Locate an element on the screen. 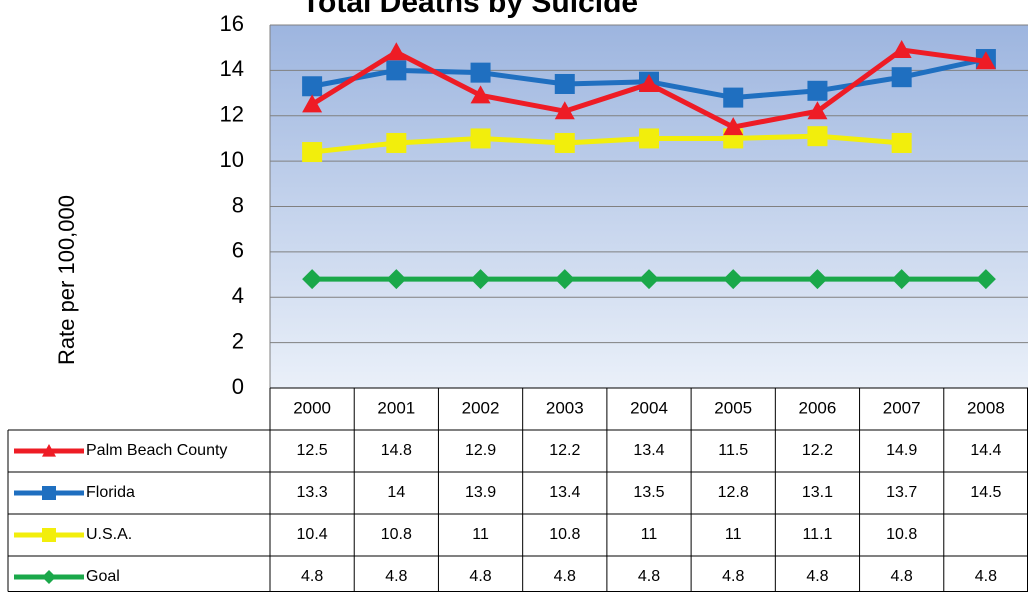  x-tick-label: 2008 is located at coordinates (986, 407).